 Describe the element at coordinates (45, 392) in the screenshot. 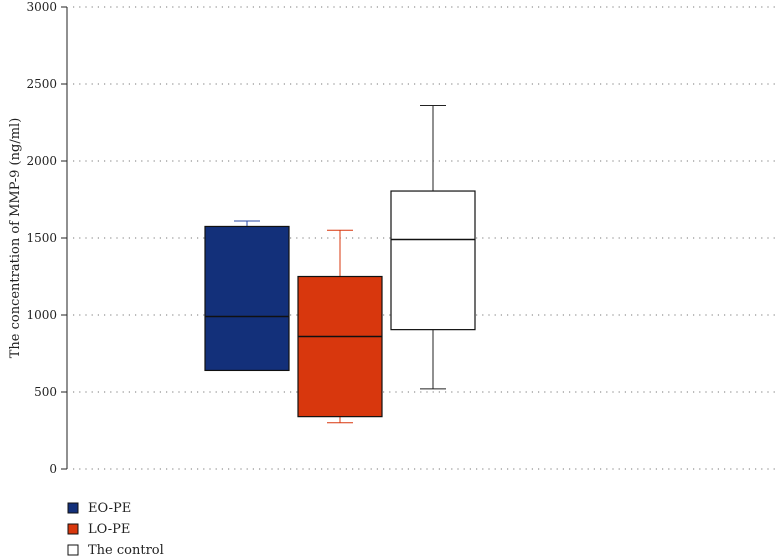

I see `y-tick-label: 500` at that location.